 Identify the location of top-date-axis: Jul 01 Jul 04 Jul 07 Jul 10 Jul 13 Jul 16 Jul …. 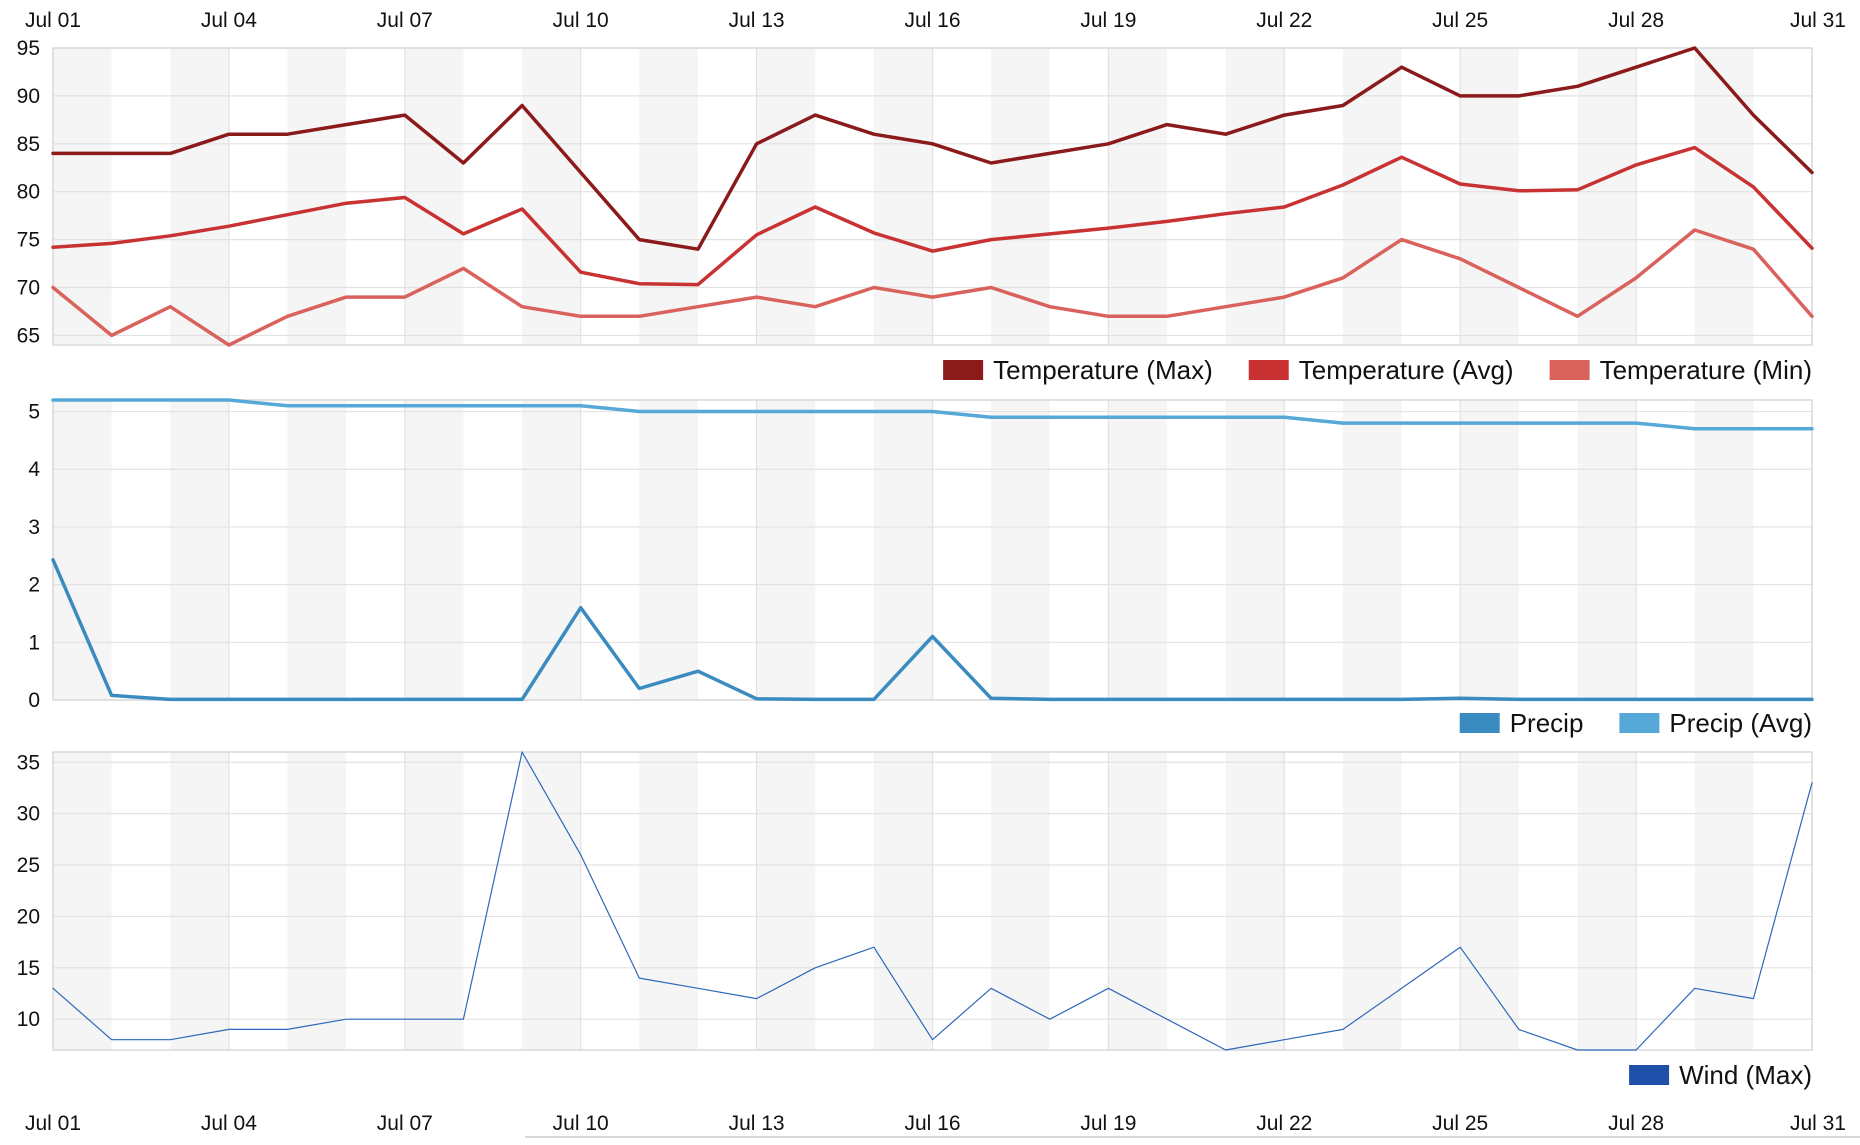
(935, 20).